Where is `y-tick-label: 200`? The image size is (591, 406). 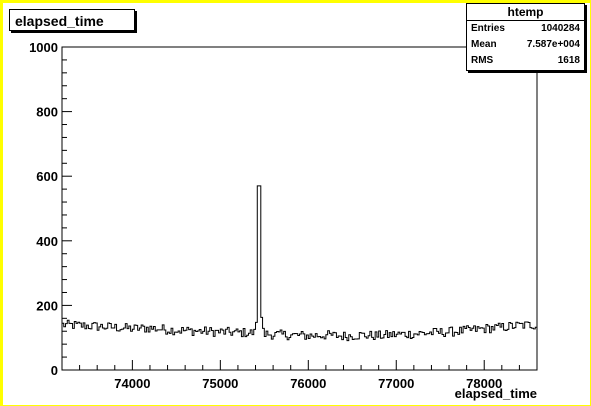 y-tick-label: 200 is located at coordinates (47, 305).